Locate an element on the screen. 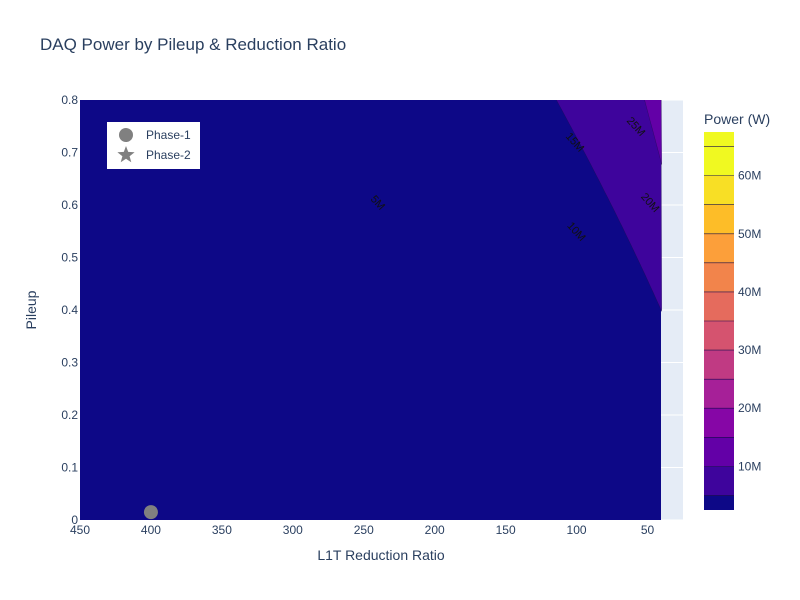 The width and height of the screenshot is (800, 600). colorbar-bands is located at coordinates (719, 321).